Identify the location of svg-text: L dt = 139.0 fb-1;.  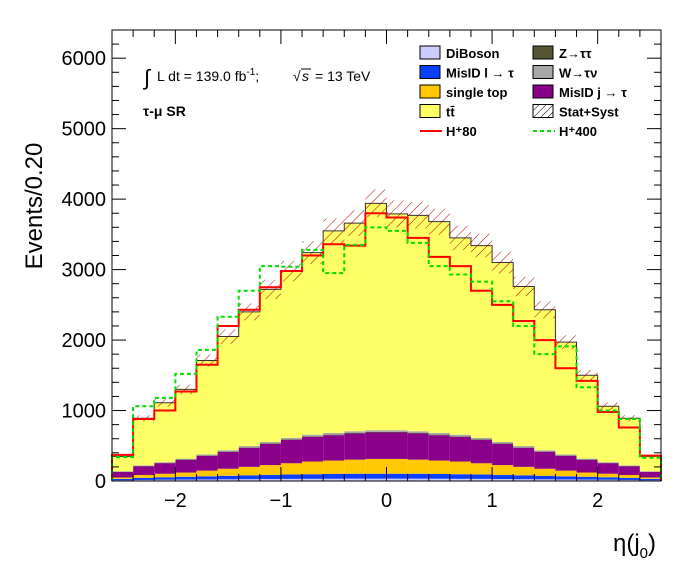
(208, 75).